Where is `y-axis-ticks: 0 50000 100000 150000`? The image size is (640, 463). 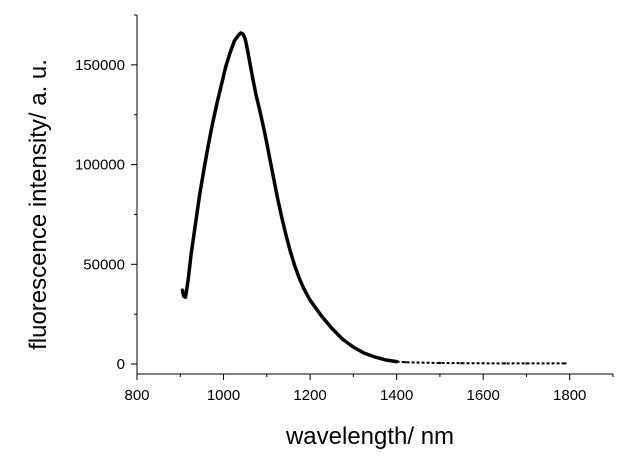 y-axis-ticks: 0 50000 100000 150000 is located at coordinates (106, 193).